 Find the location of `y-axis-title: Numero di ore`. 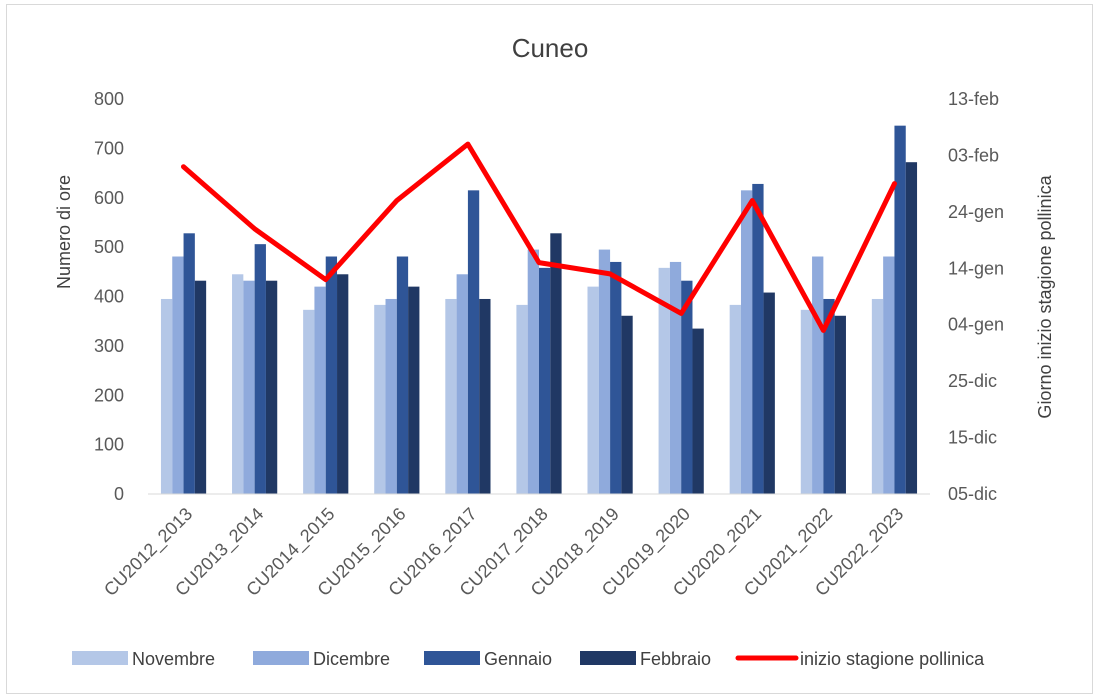

y-axis-title: Numero di ore is located at coordinates (64, 232).